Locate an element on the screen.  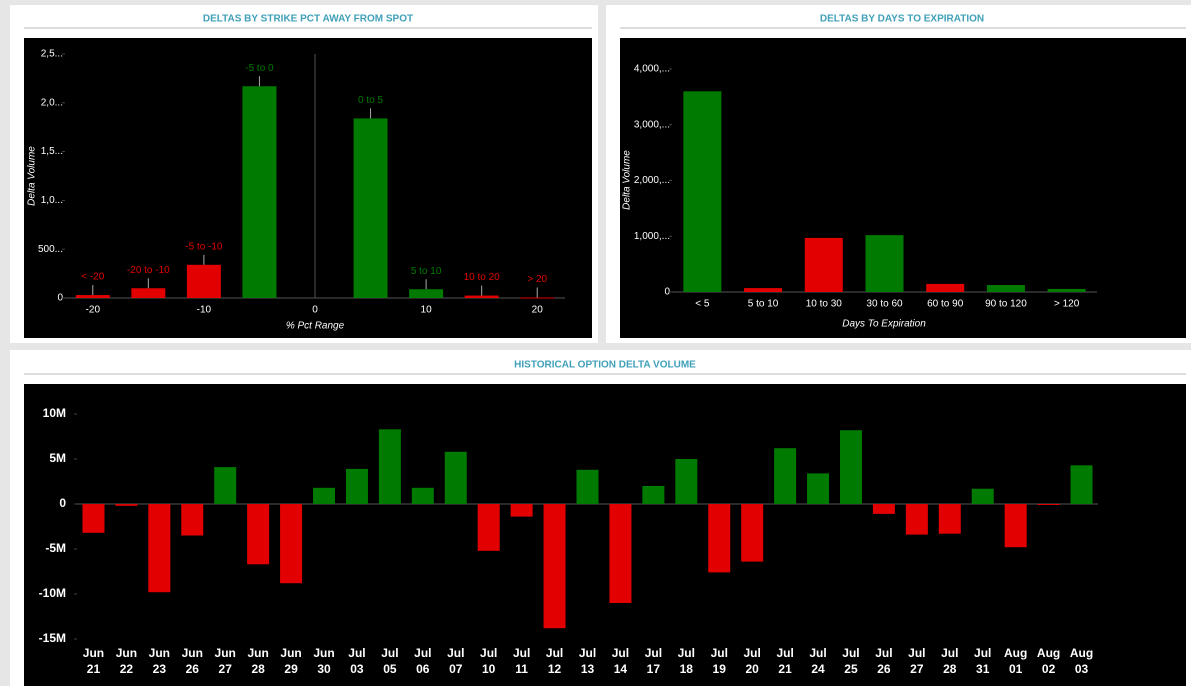
x-tick-label: Jul 13 is located at coordinates (587, 661).